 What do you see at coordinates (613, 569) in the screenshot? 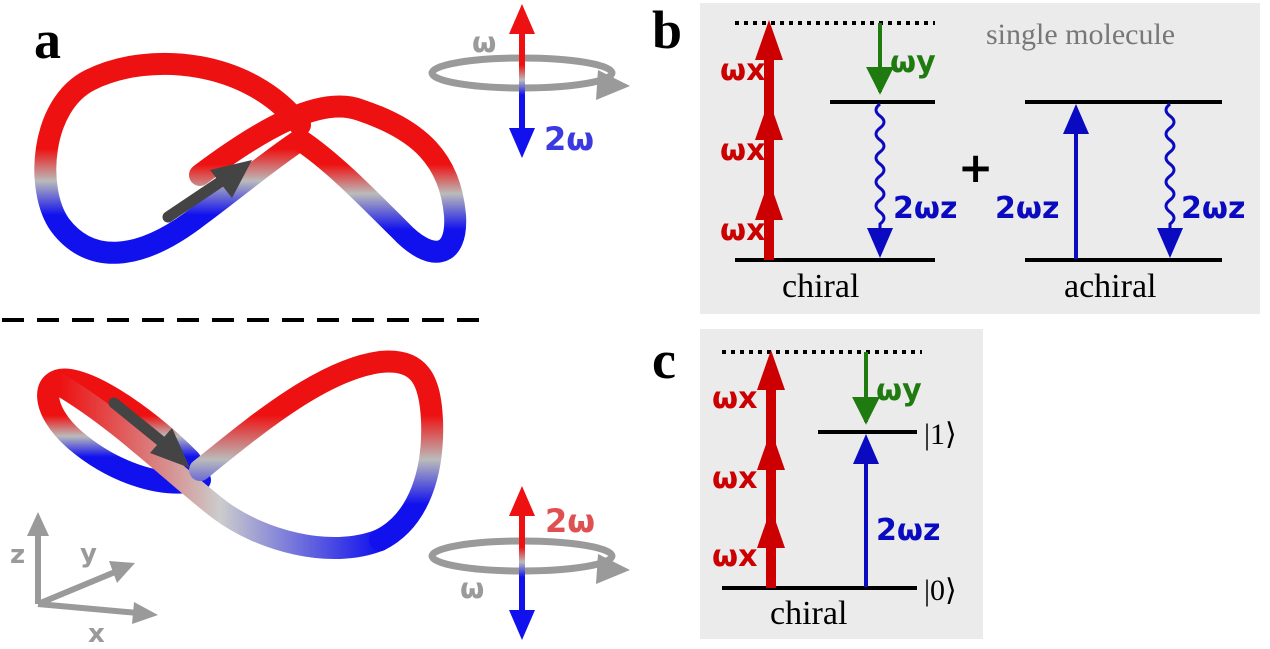
I see `bottom-rotation-arrowhead` at bounding box center [613, 569].